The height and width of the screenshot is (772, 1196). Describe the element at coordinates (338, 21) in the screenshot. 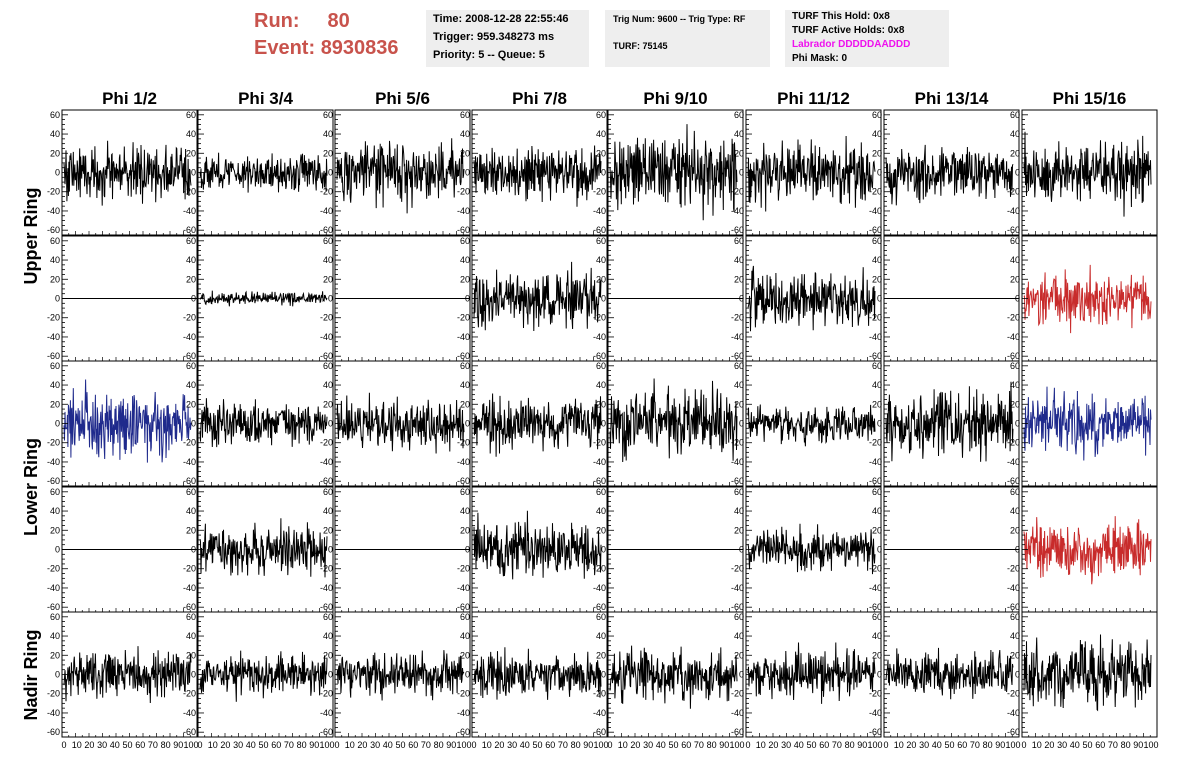

I see `run-value: 80` at that location.